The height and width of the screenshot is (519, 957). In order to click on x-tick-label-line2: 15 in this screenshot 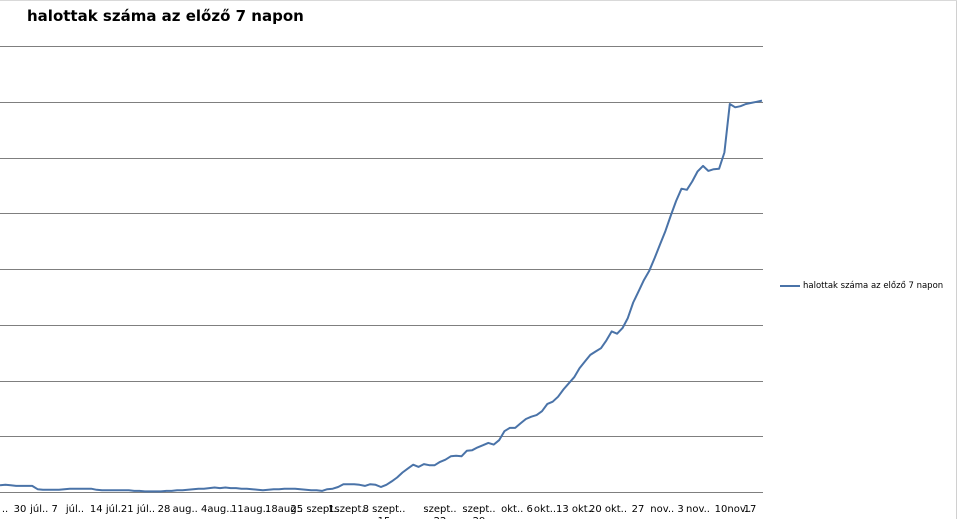, I will do `click(384, 517)`.